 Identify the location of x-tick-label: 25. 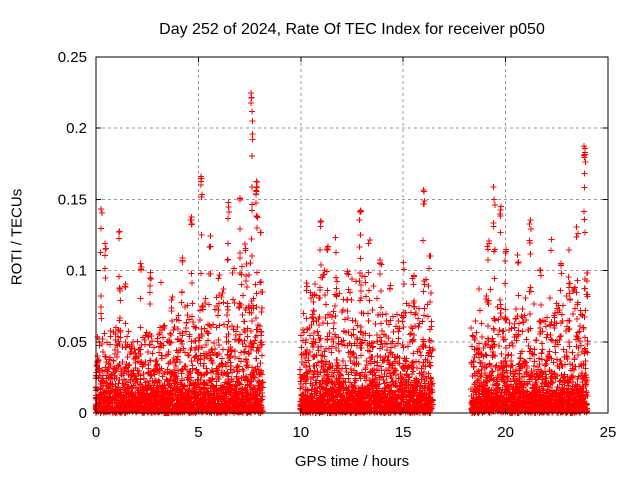
(608, 432).